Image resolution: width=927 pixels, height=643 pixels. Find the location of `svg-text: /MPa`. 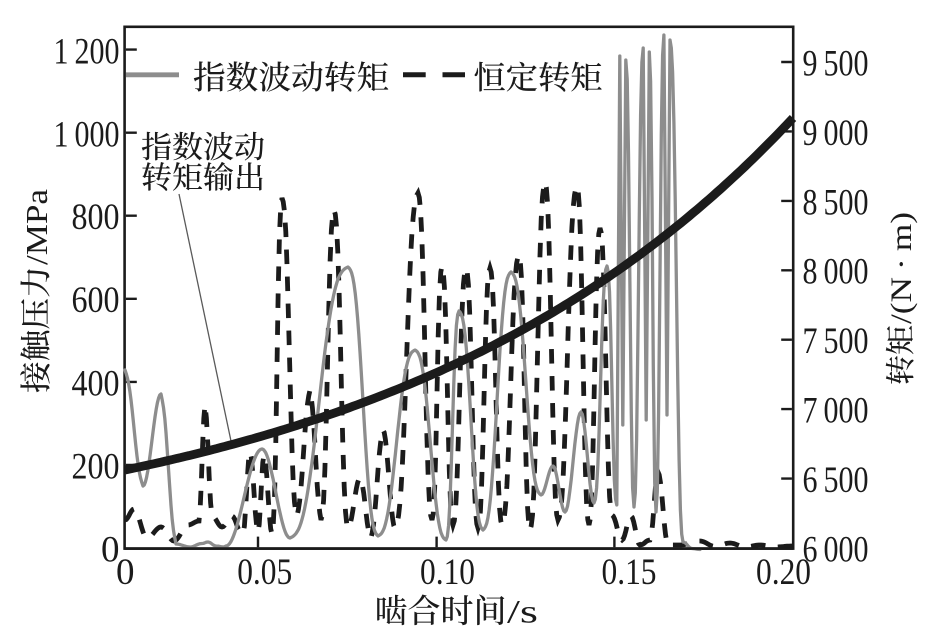

svg-text: /MPa is located at coordinates (36, 227).